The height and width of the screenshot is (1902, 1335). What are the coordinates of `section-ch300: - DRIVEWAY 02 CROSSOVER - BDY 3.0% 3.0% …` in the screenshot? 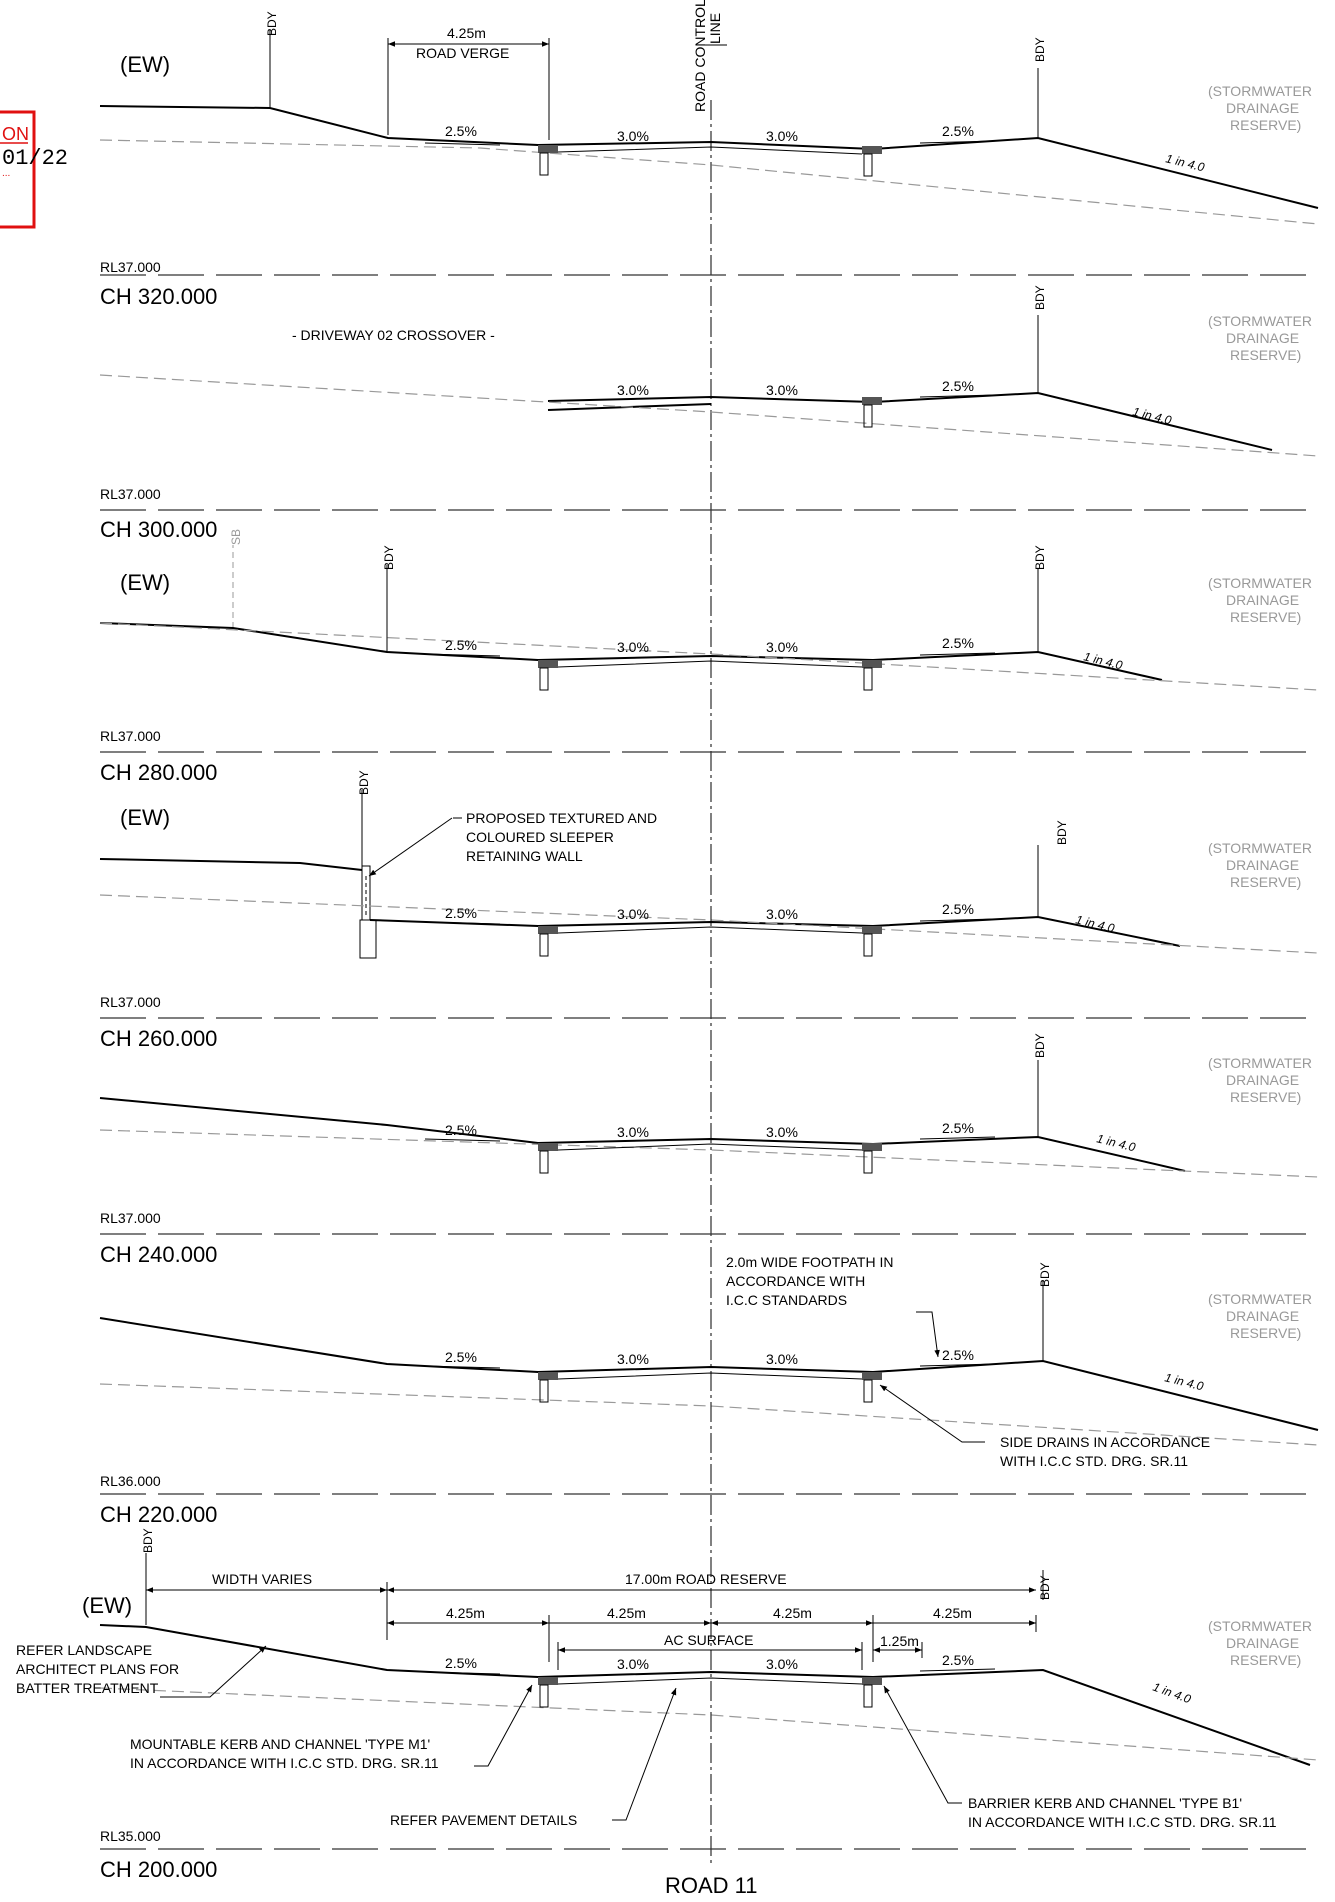 It's located at (709, 413).